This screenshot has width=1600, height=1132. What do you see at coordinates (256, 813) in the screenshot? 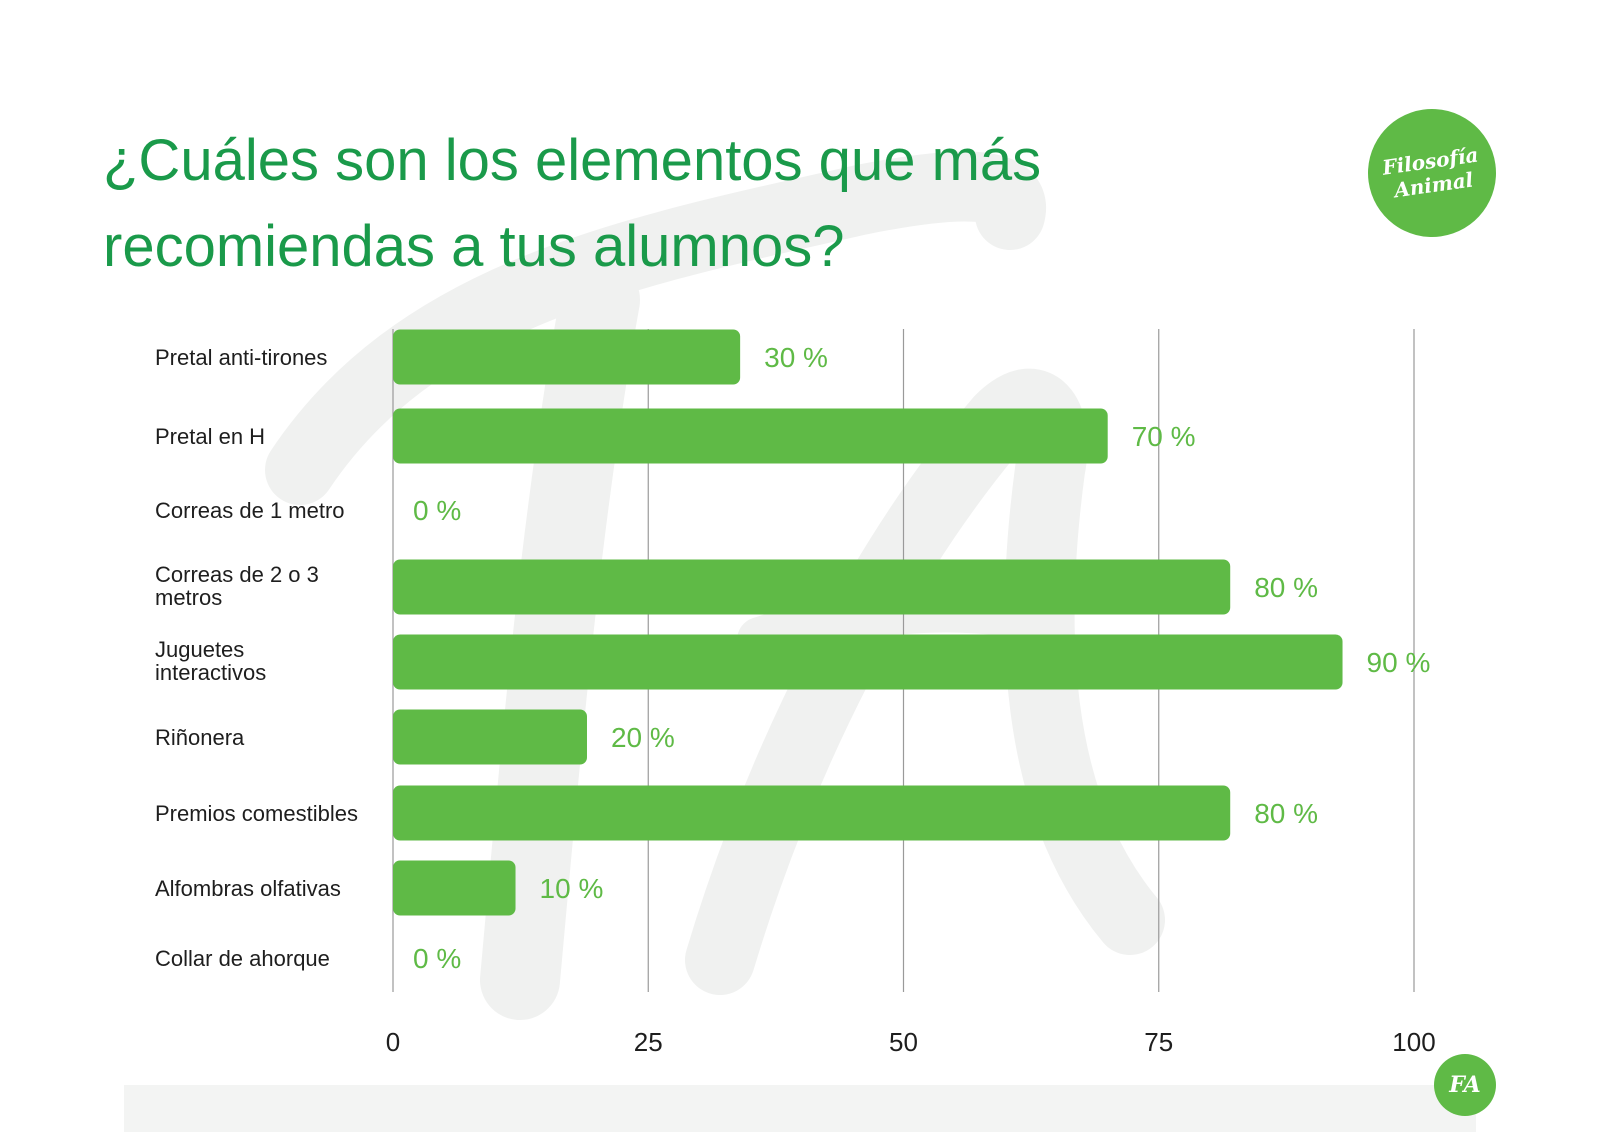
I see `category-label: Premios comestibles` at bounding box center [256, 813].